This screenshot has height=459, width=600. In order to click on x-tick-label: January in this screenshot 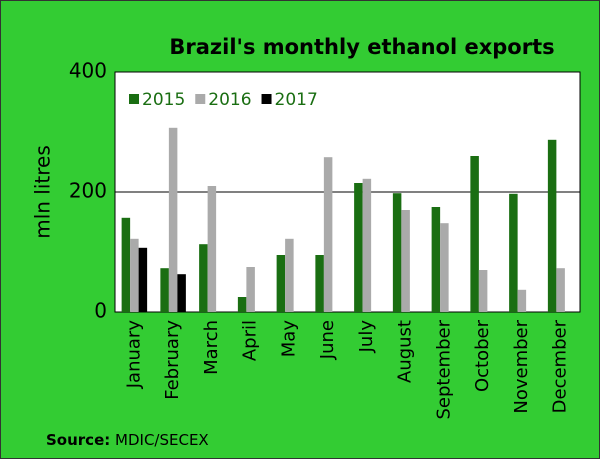, I will do `click(133, 355)`.